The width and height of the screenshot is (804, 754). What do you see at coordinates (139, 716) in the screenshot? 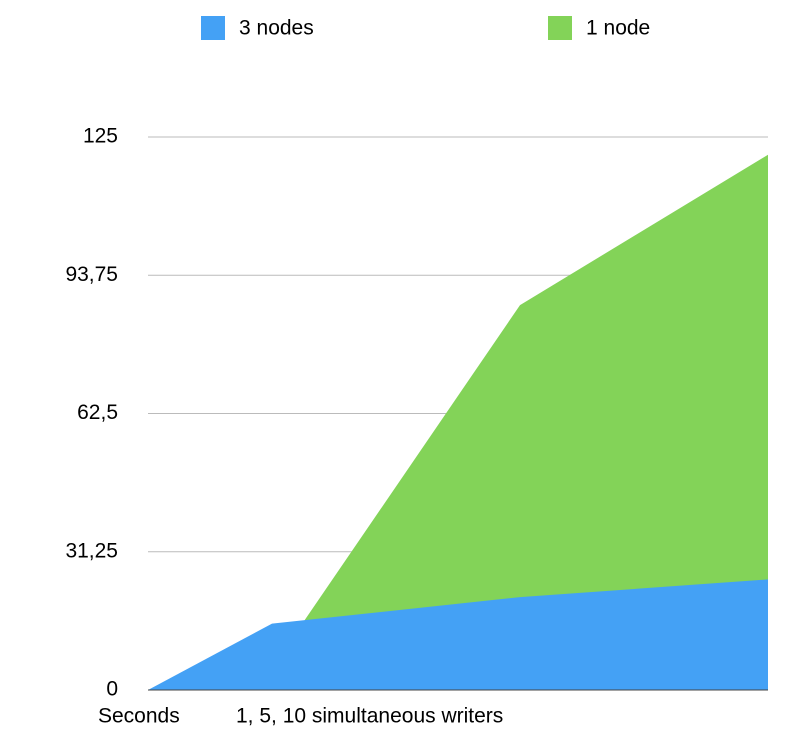
I see `y-axis-label: Seconds` at bounding box center [139, 716].